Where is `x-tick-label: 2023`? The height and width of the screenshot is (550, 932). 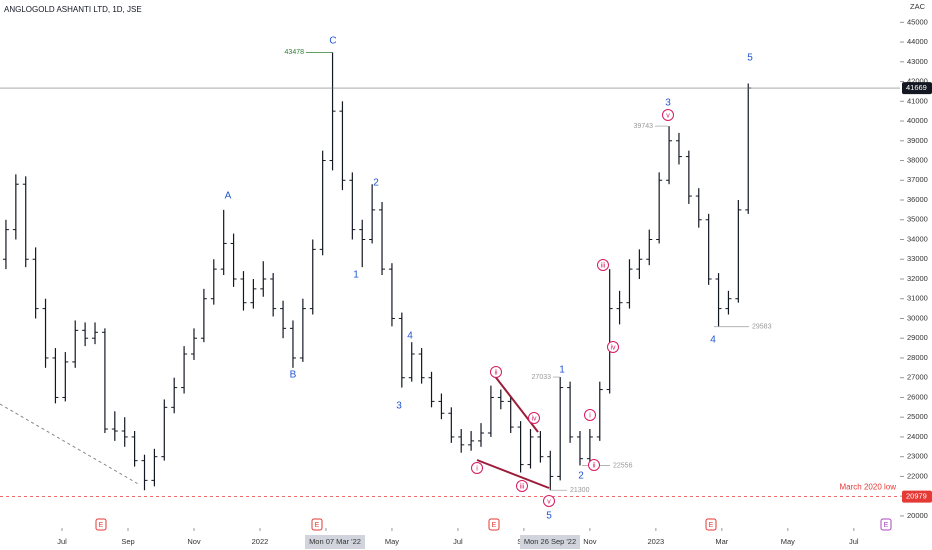 x-tick-label: 2023 is located at coordinates (656, 541).